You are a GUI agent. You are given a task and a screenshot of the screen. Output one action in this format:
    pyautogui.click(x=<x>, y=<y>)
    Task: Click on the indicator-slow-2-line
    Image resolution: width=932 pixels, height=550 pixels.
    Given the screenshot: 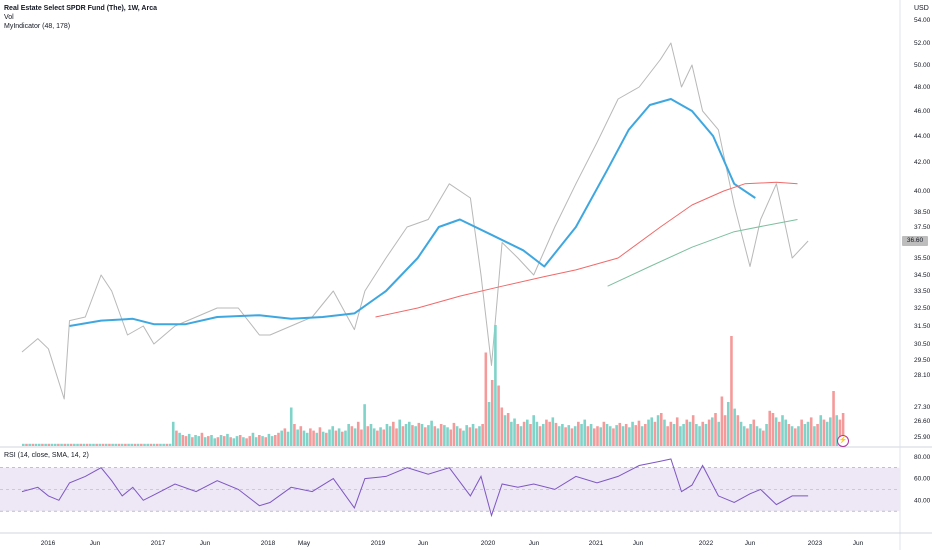 What is the action you would take?
    pyautogui.click(x=702, y=253)
    